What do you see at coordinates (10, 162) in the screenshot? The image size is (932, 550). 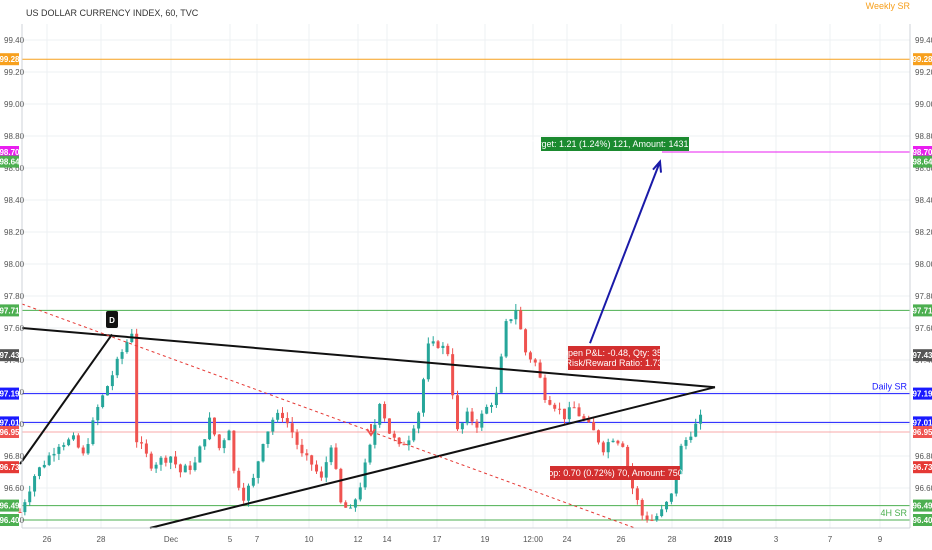 I see `left-price-tag-text: 98.64` at bounding box center [10, 162].